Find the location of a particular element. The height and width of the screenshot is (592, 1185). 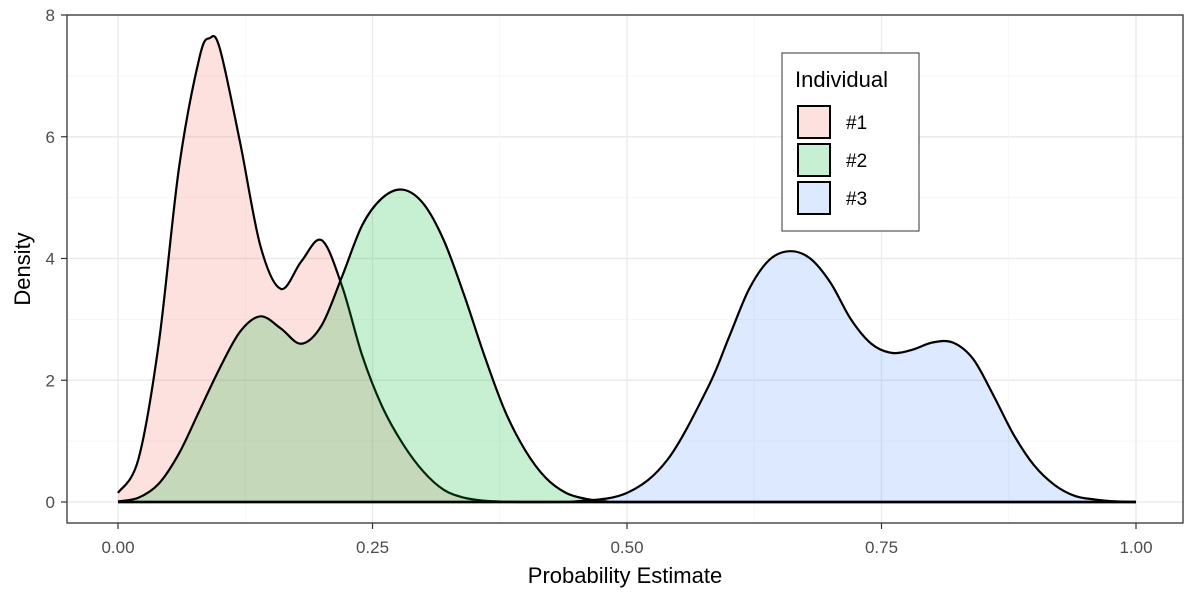

x-tick-label: 0.75 is located at coordinates (881, 547).